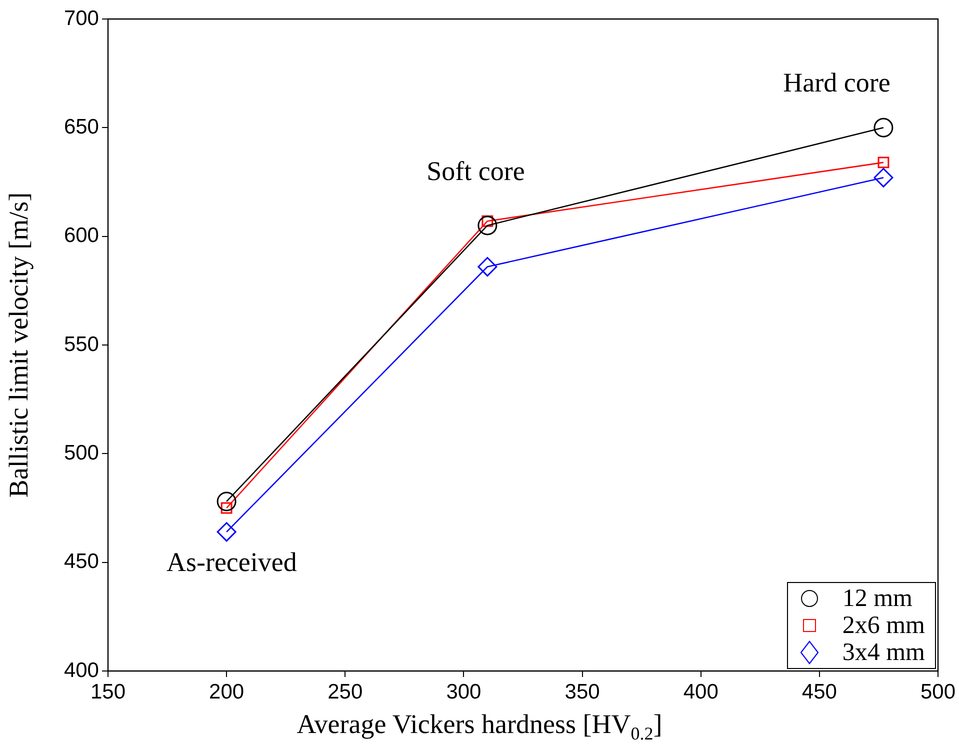 The height and width of the screenshot is (749, 959). Describe the element at coordinates (226, 692) in the screenshot. I see `x-tick-label: 200` at that location.